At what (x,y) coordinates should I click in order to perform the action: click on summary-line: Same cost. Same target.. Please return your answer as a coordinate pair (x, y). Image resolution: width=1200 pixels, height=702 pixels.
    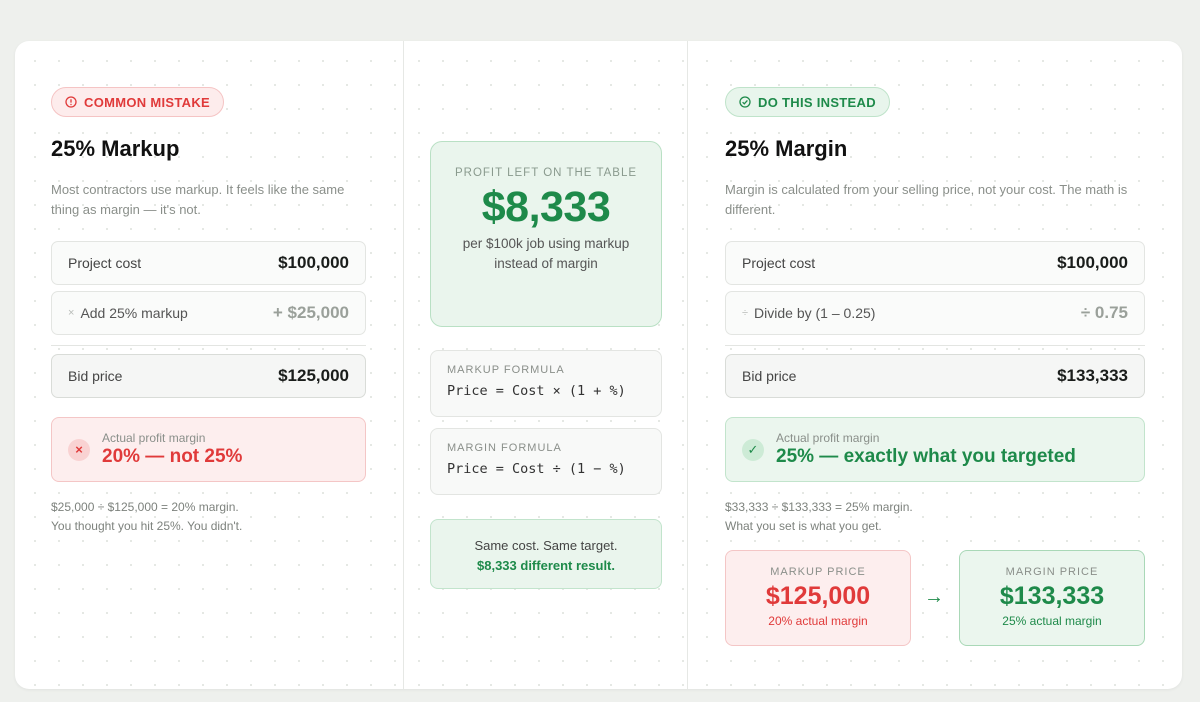
    Looking at the image, I should click on (546, 545).